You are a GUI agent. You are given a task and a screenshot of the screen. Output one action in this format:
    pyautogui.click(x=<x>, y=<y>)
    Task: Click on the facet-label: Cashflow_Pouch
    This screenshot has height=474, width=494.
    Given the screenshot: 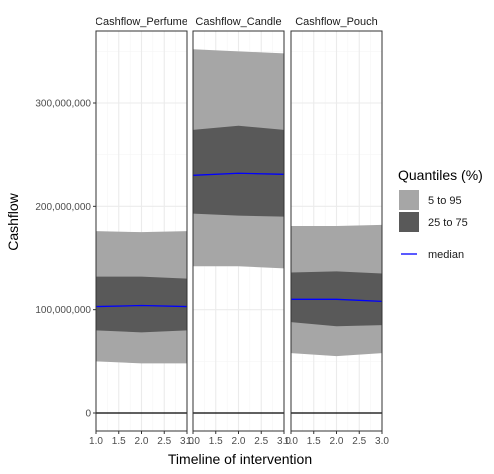 What is the action you would take?
    pyautogui.click(x=336, y=22)
    